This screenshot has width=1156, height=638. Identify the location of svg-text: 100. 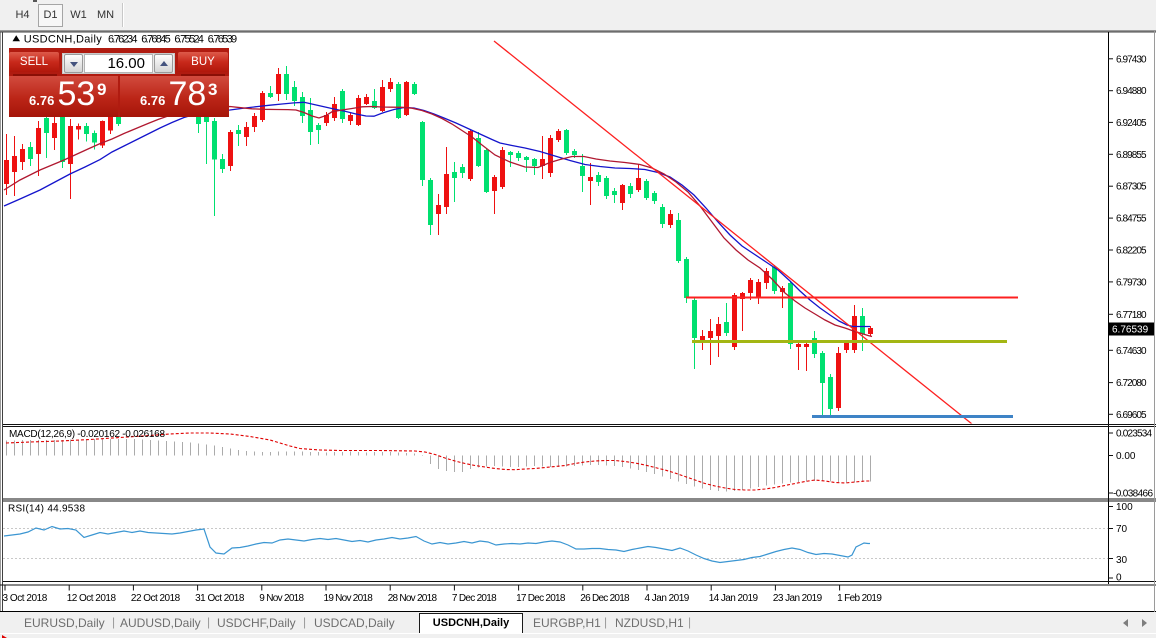
(1124, 507).